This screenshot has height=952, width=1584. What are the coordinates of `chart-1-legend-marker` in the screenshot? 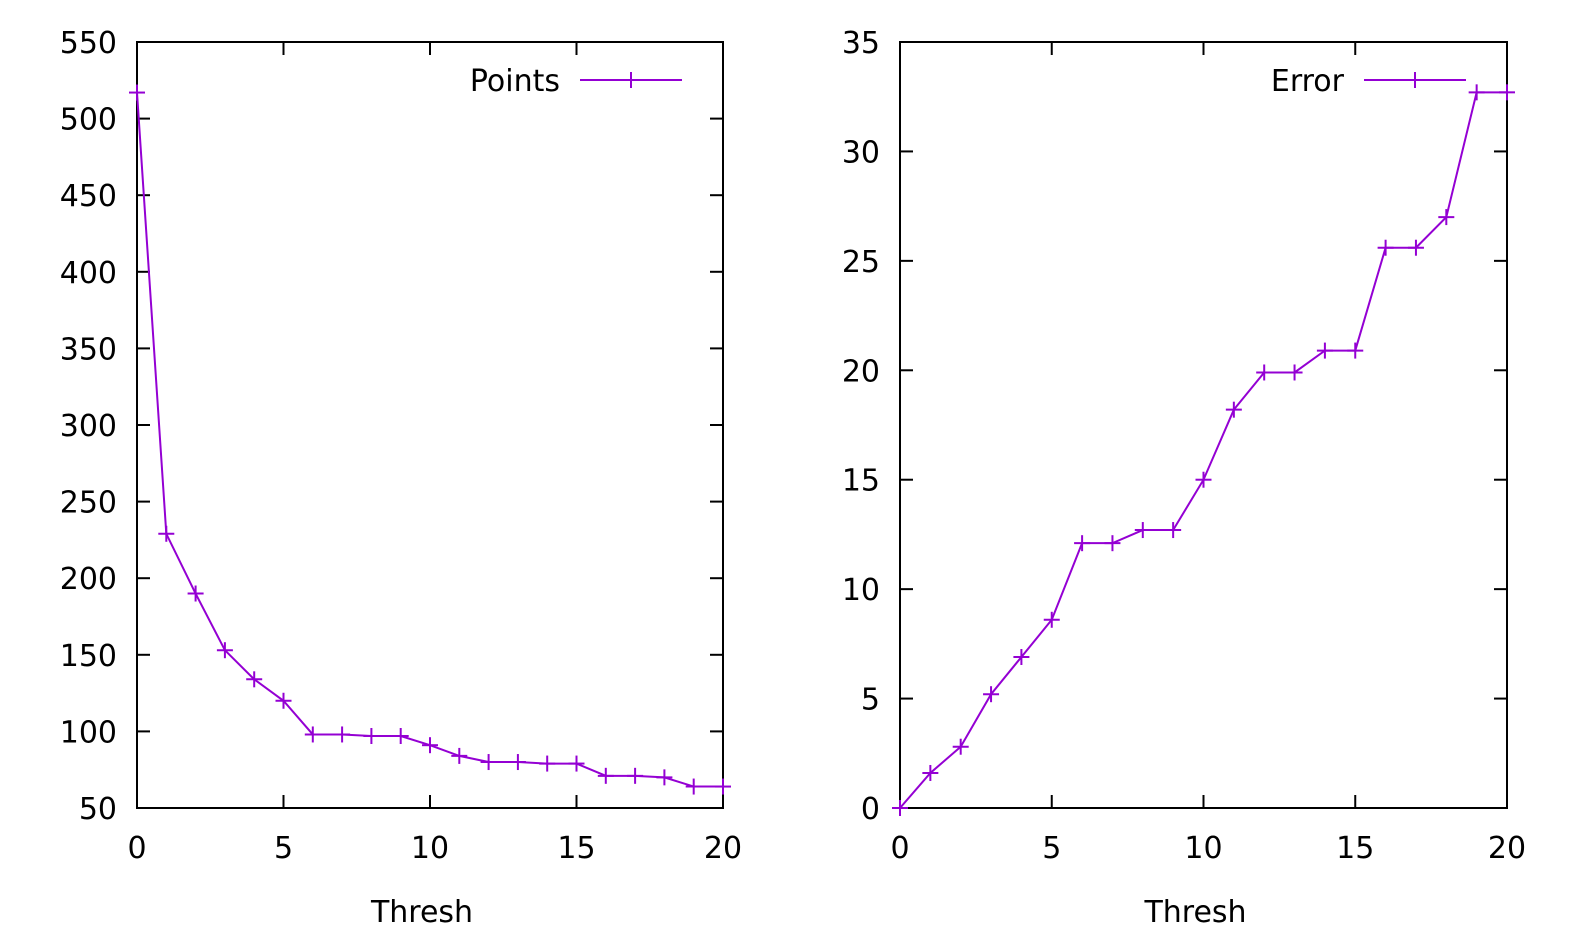 It's located at (1415, 80).